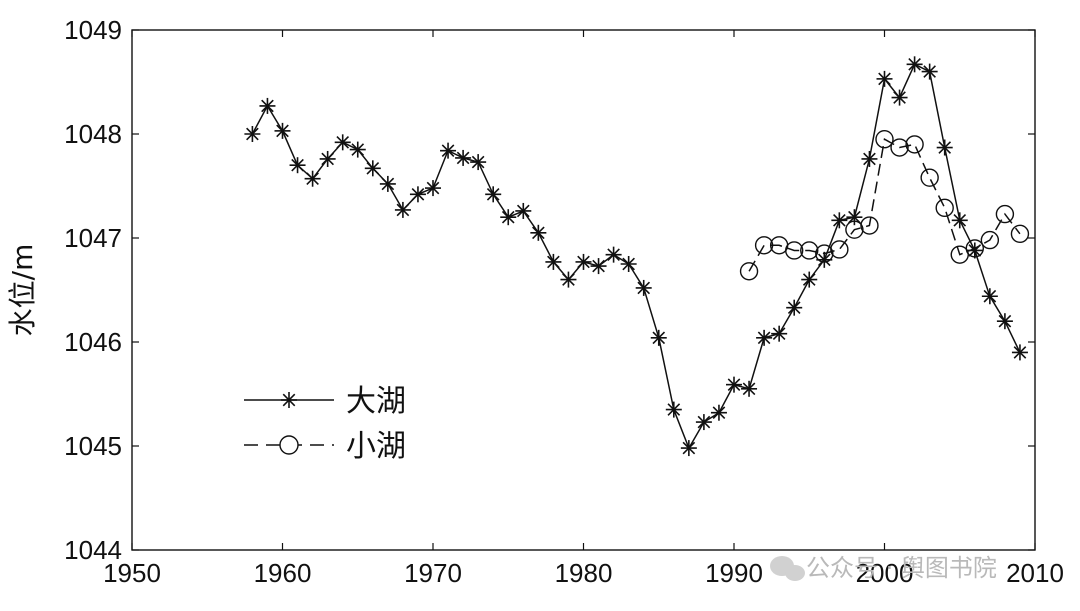  I want to click on legend-marker-circle, so click(289, 445).